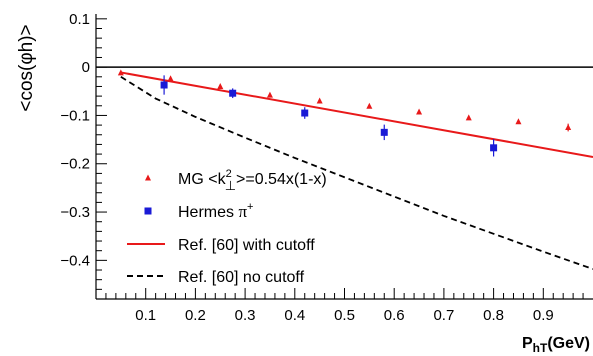  I want to click on y-tick-label: 0, so click(86, 67).